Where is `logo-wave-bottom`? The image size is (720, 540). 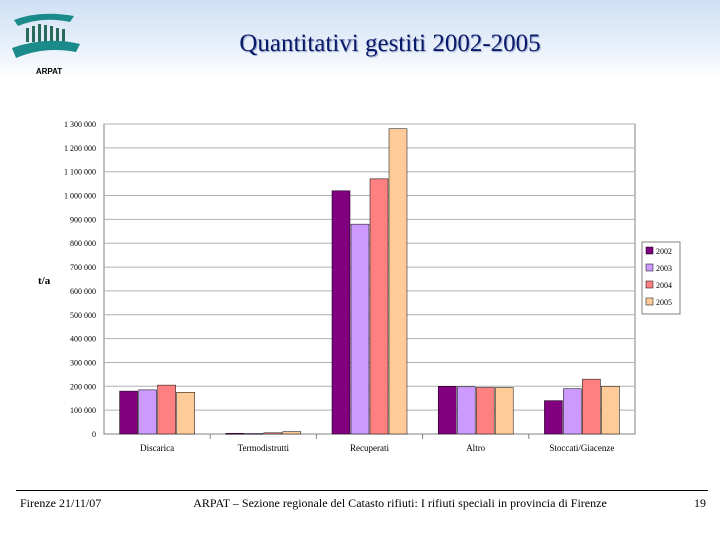 logo-wave-bottom is located at coordinates (46, 49).